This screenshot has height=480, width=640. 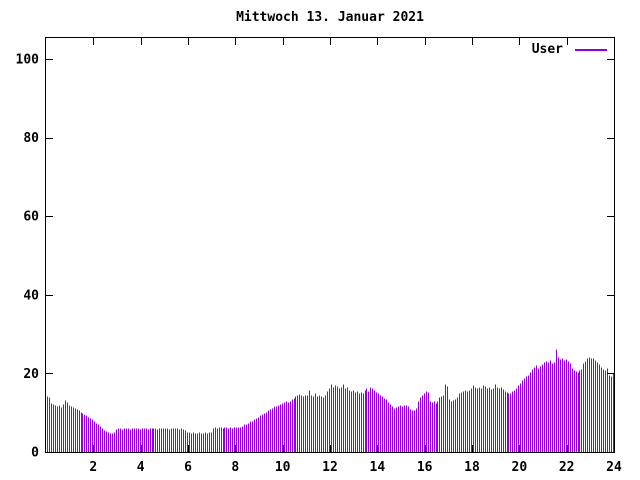 I want to click on y-tick-label: 80, so click(x=31, y=138).